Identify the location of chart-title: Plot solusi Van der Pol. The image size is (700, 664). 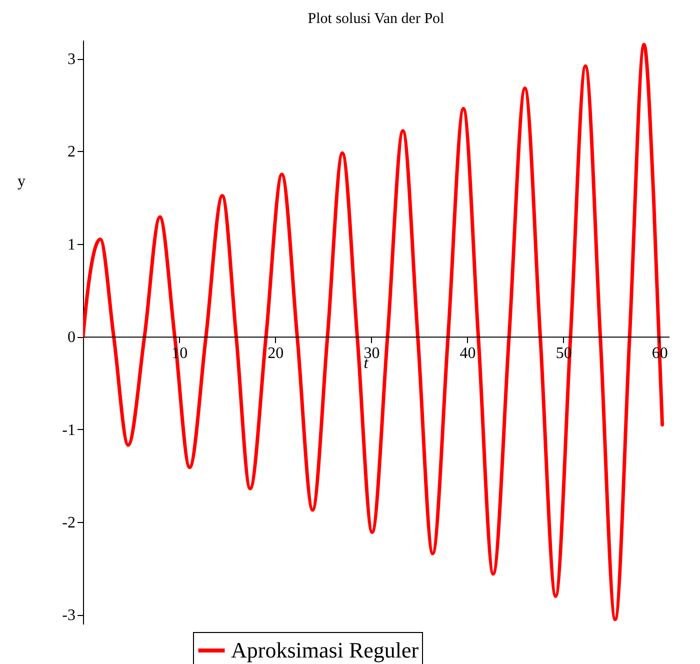
(376, 19).